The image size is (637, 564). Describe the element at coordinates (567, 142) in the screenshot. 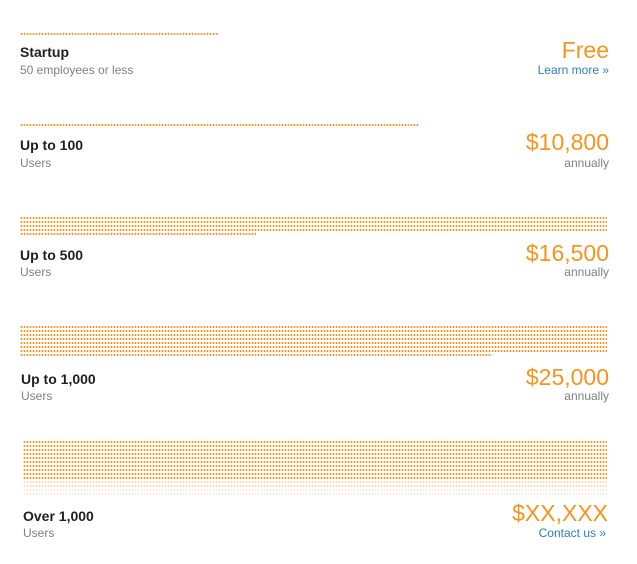

I see `tier-price: $10,800` at that location.